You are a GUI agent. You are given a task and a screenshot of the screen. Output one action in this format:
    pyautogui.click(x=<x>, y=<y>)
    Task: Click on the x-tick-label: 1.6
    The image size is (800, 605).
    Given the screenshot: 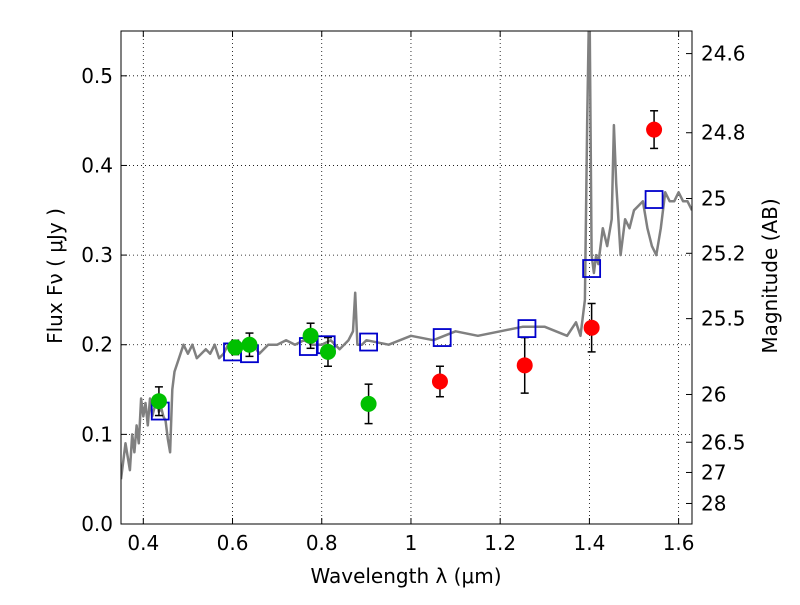 What is the action you would take?
    pyautogui.click(x=679, y=543)
    